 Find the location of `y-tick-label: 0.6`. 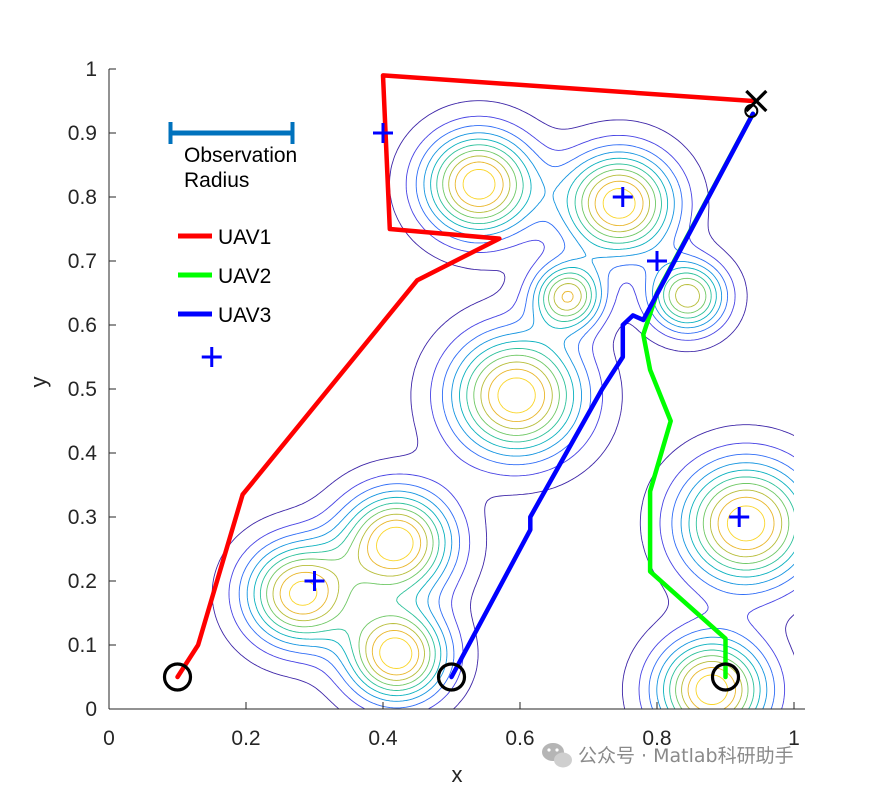

y-tick-label: 0.6 is located at coordinates (82, 325).